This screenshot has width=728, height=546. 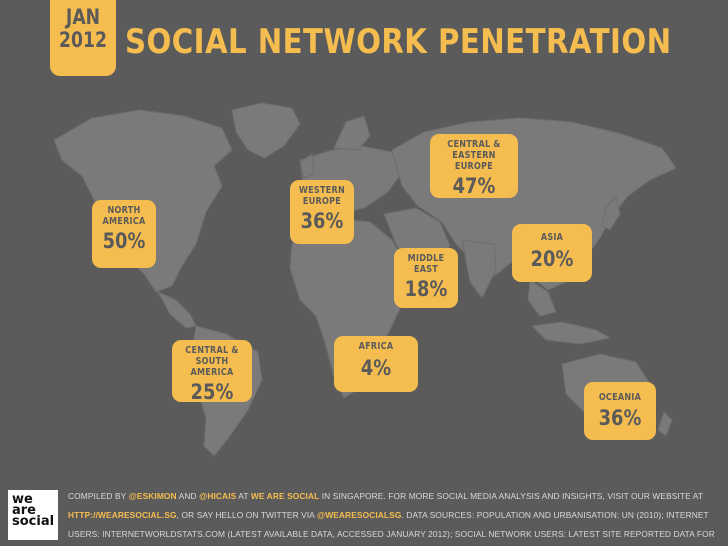 I want to click on callout-value: 50%, so click(x=124, y=241).